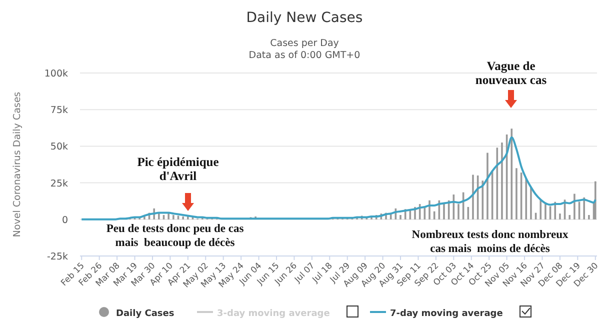  I want to click on annotation: Pic épidémique d'Avril, so click(178, 169).